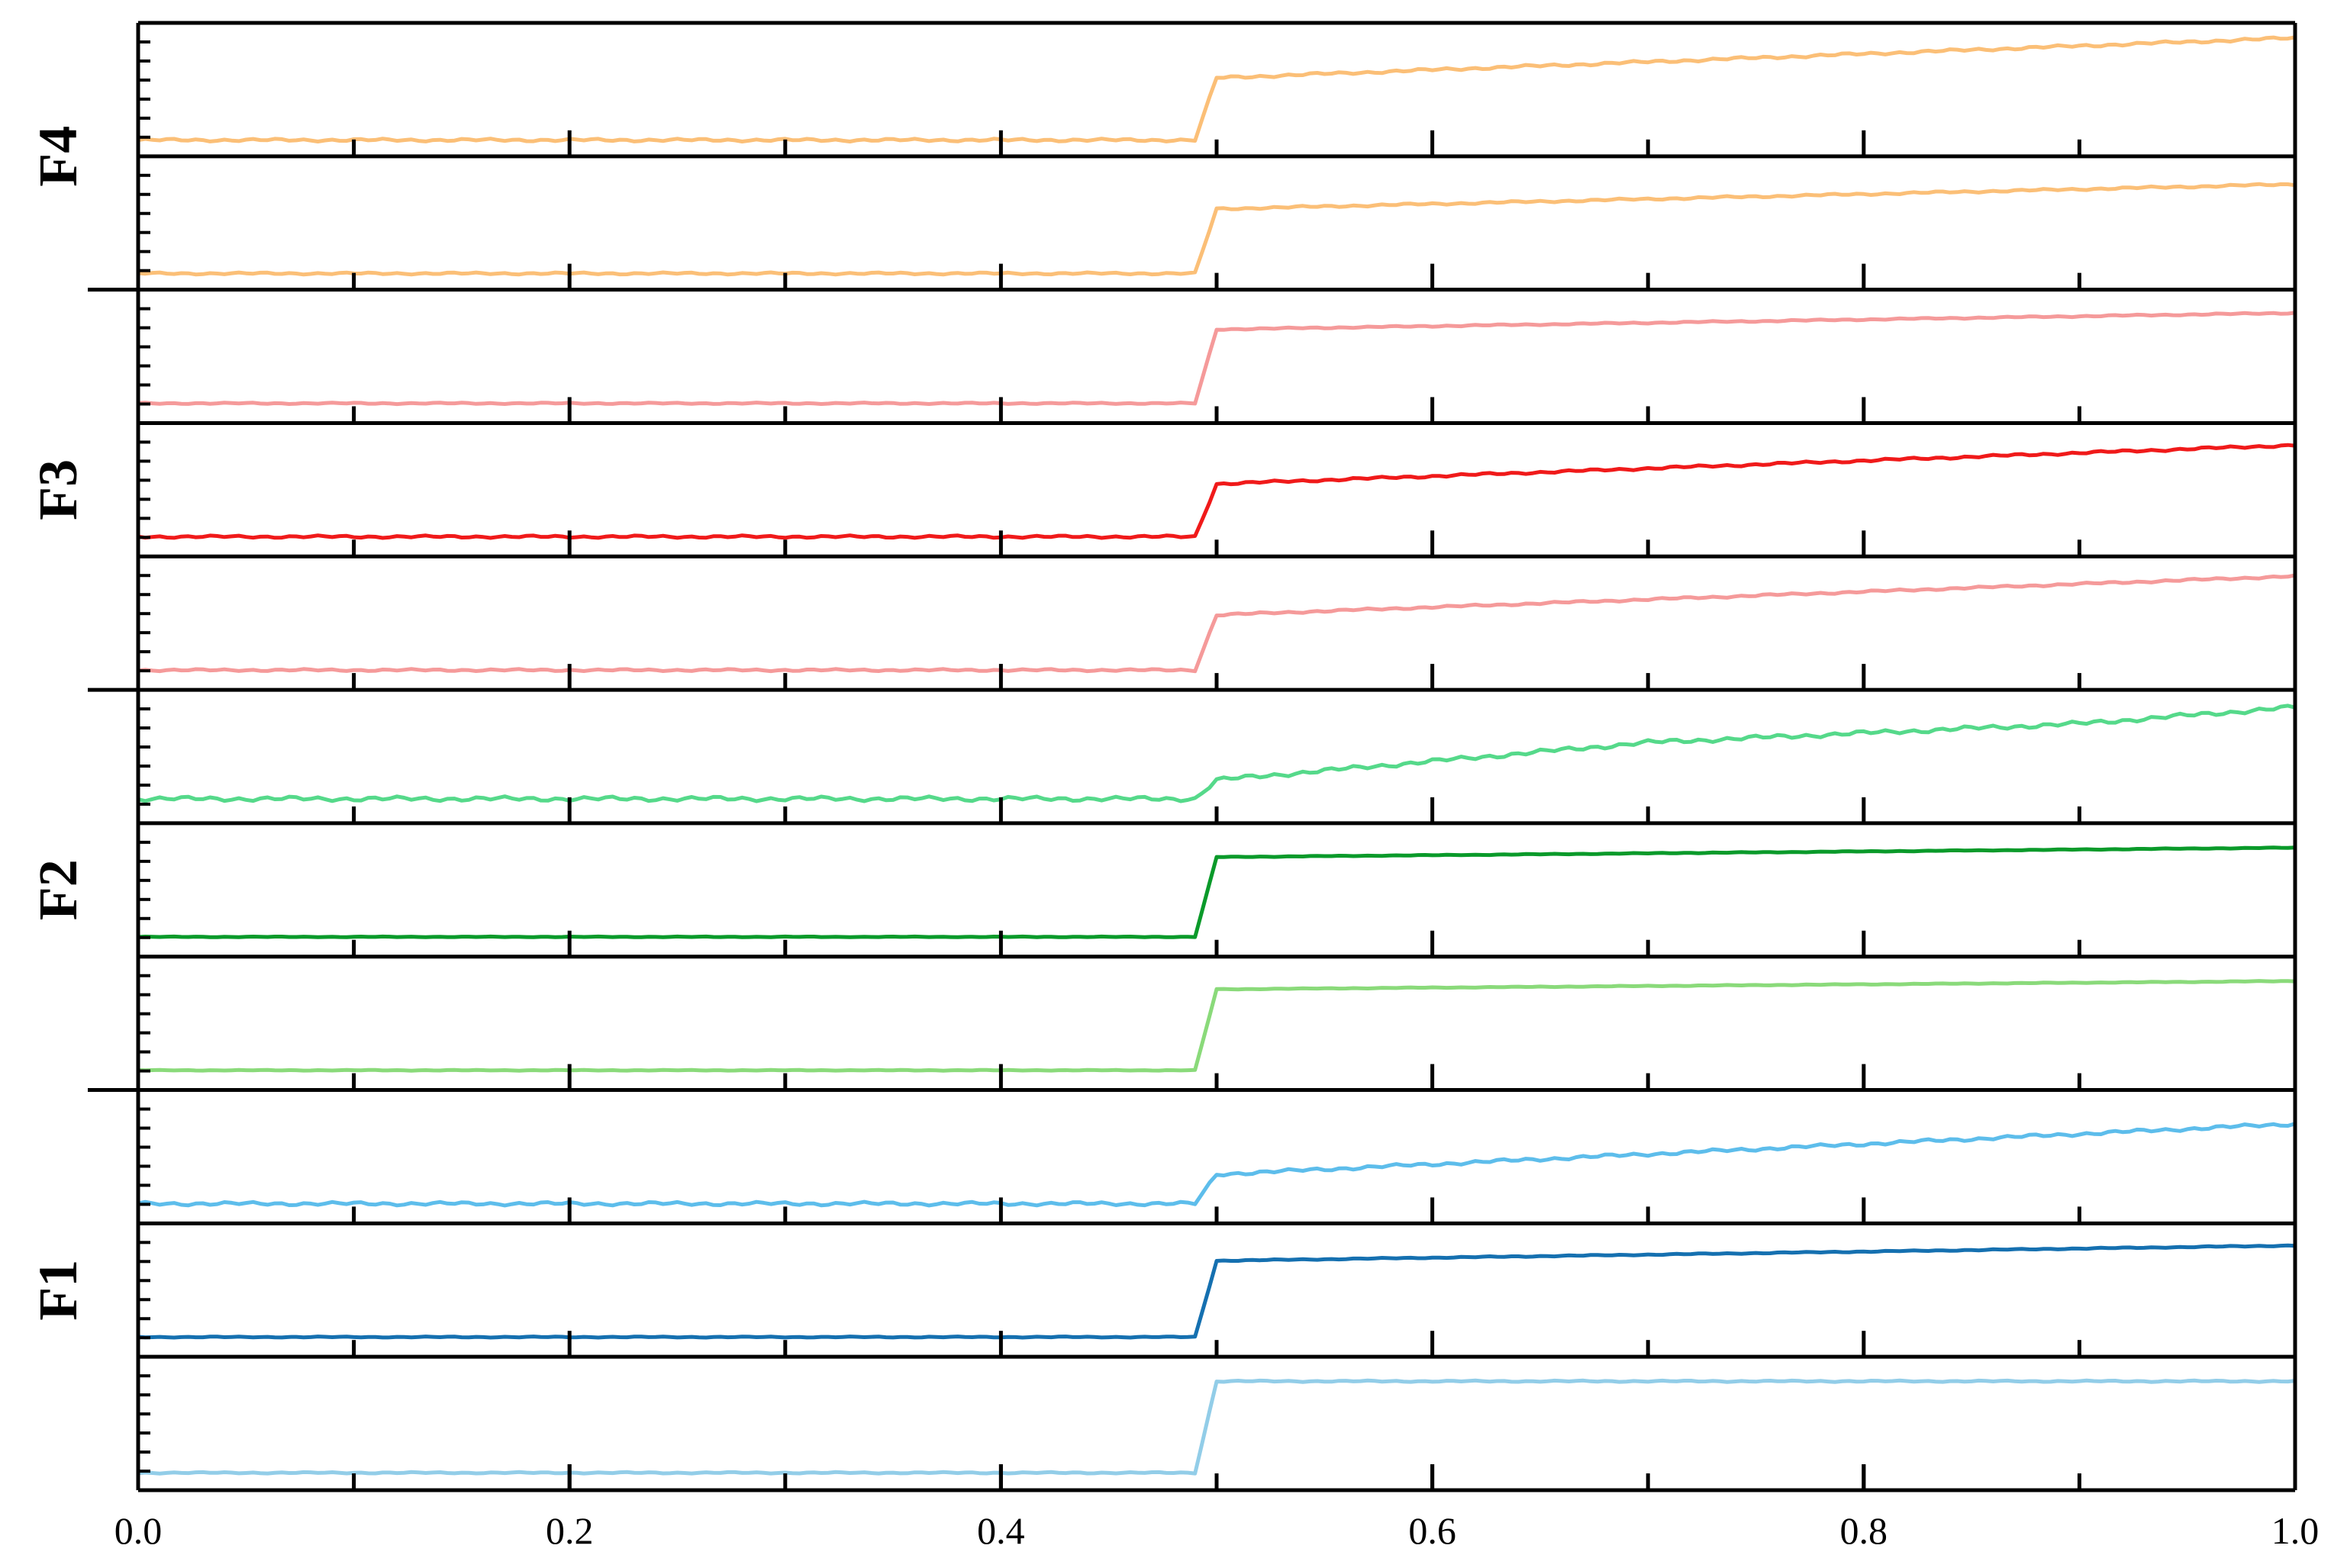 This screenshot has width=2347, height=1568. Describe the element at coordinates (2295, 1530) in the screenshot. I see `x-tick-label: 1.0` at that location.